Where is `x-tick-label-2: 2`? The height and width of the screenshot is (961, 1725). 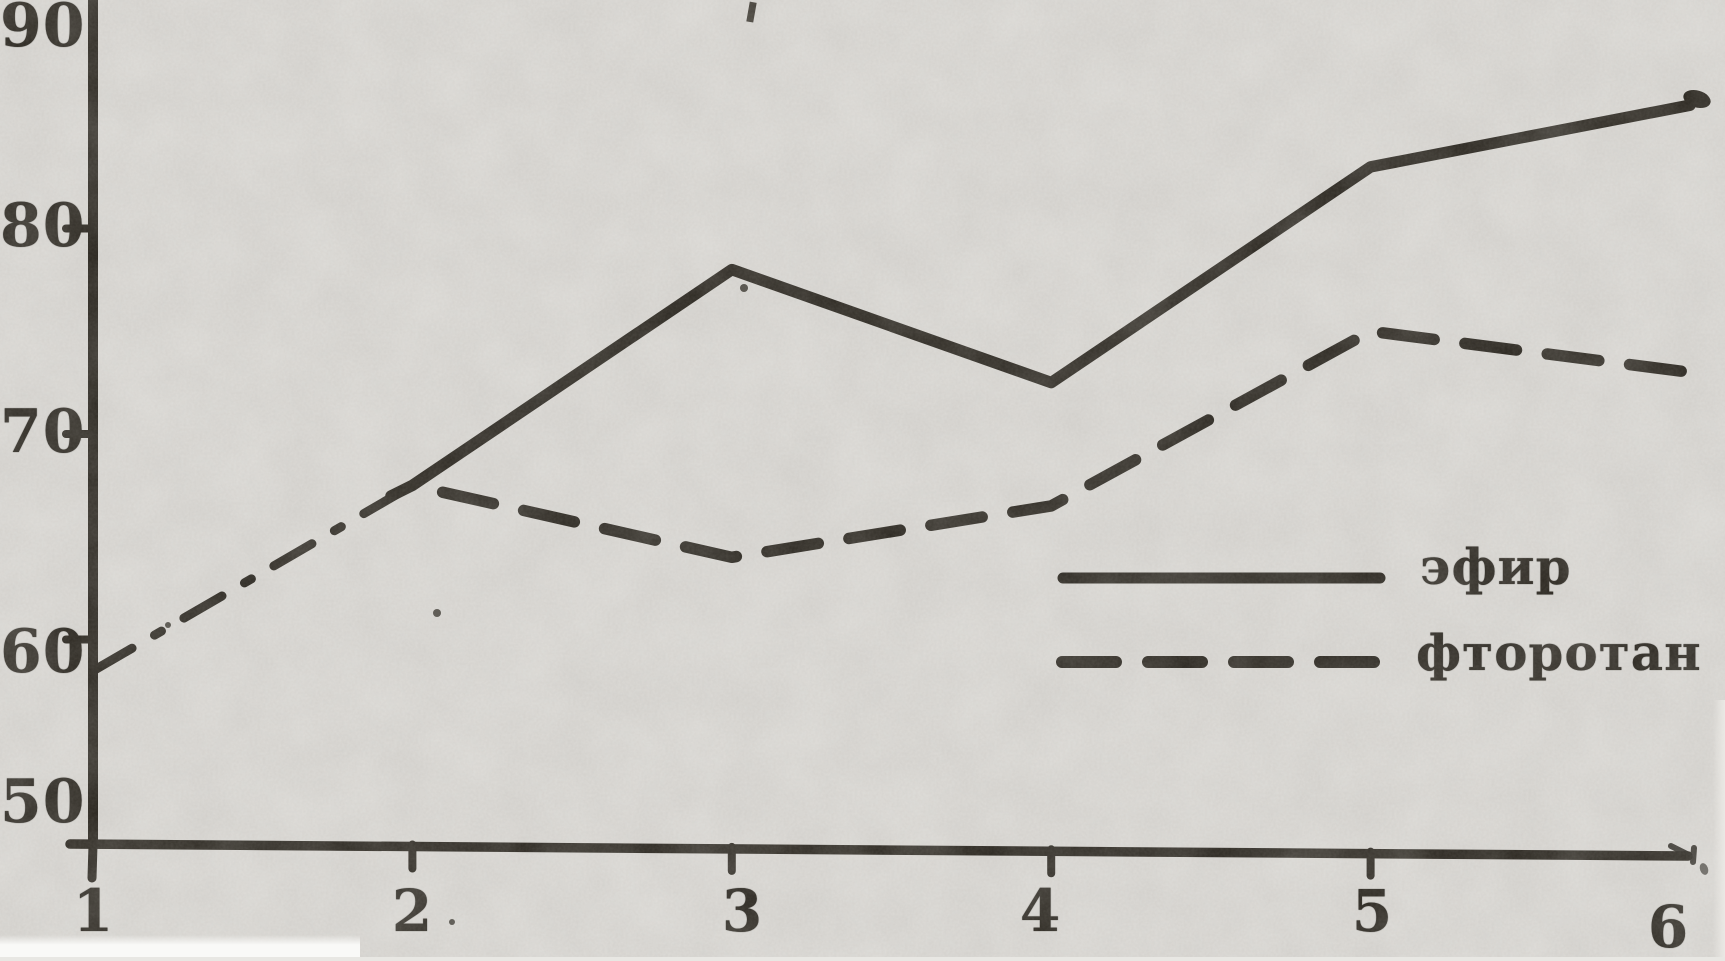
x-tick-label-2: 2 is located at coordinates (412, 911).